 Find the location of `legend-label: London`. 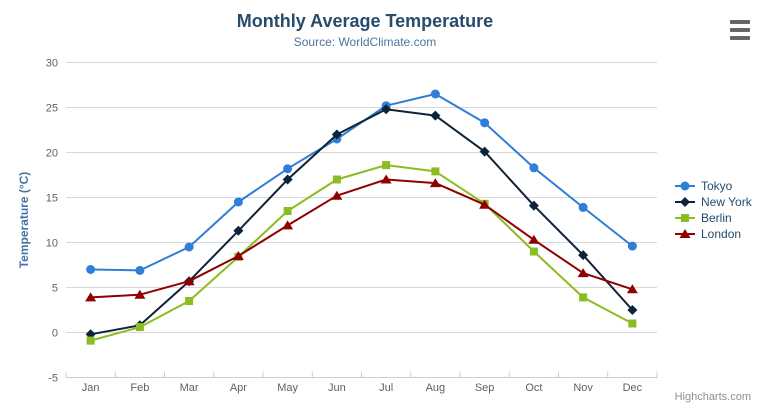

legend-label: London is located at coordinates (721, 234).